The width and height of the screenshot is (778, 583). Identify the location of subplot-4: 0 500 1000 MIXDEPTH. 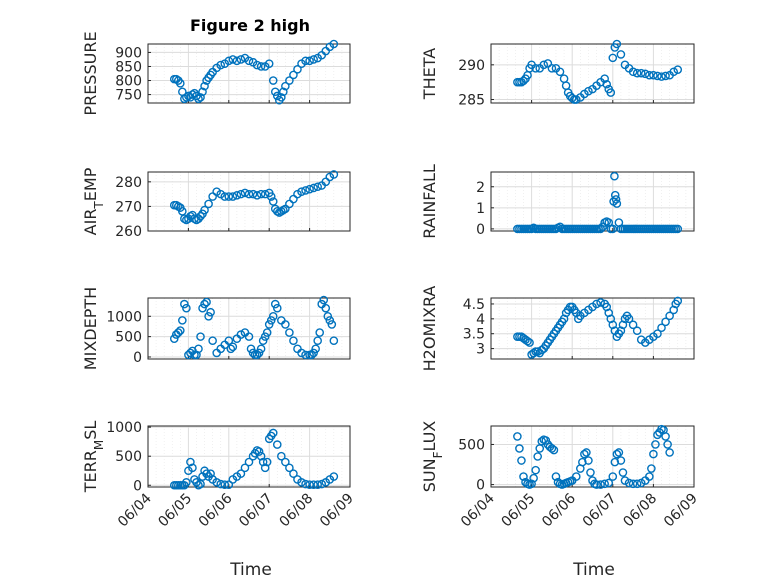
(216, 328).